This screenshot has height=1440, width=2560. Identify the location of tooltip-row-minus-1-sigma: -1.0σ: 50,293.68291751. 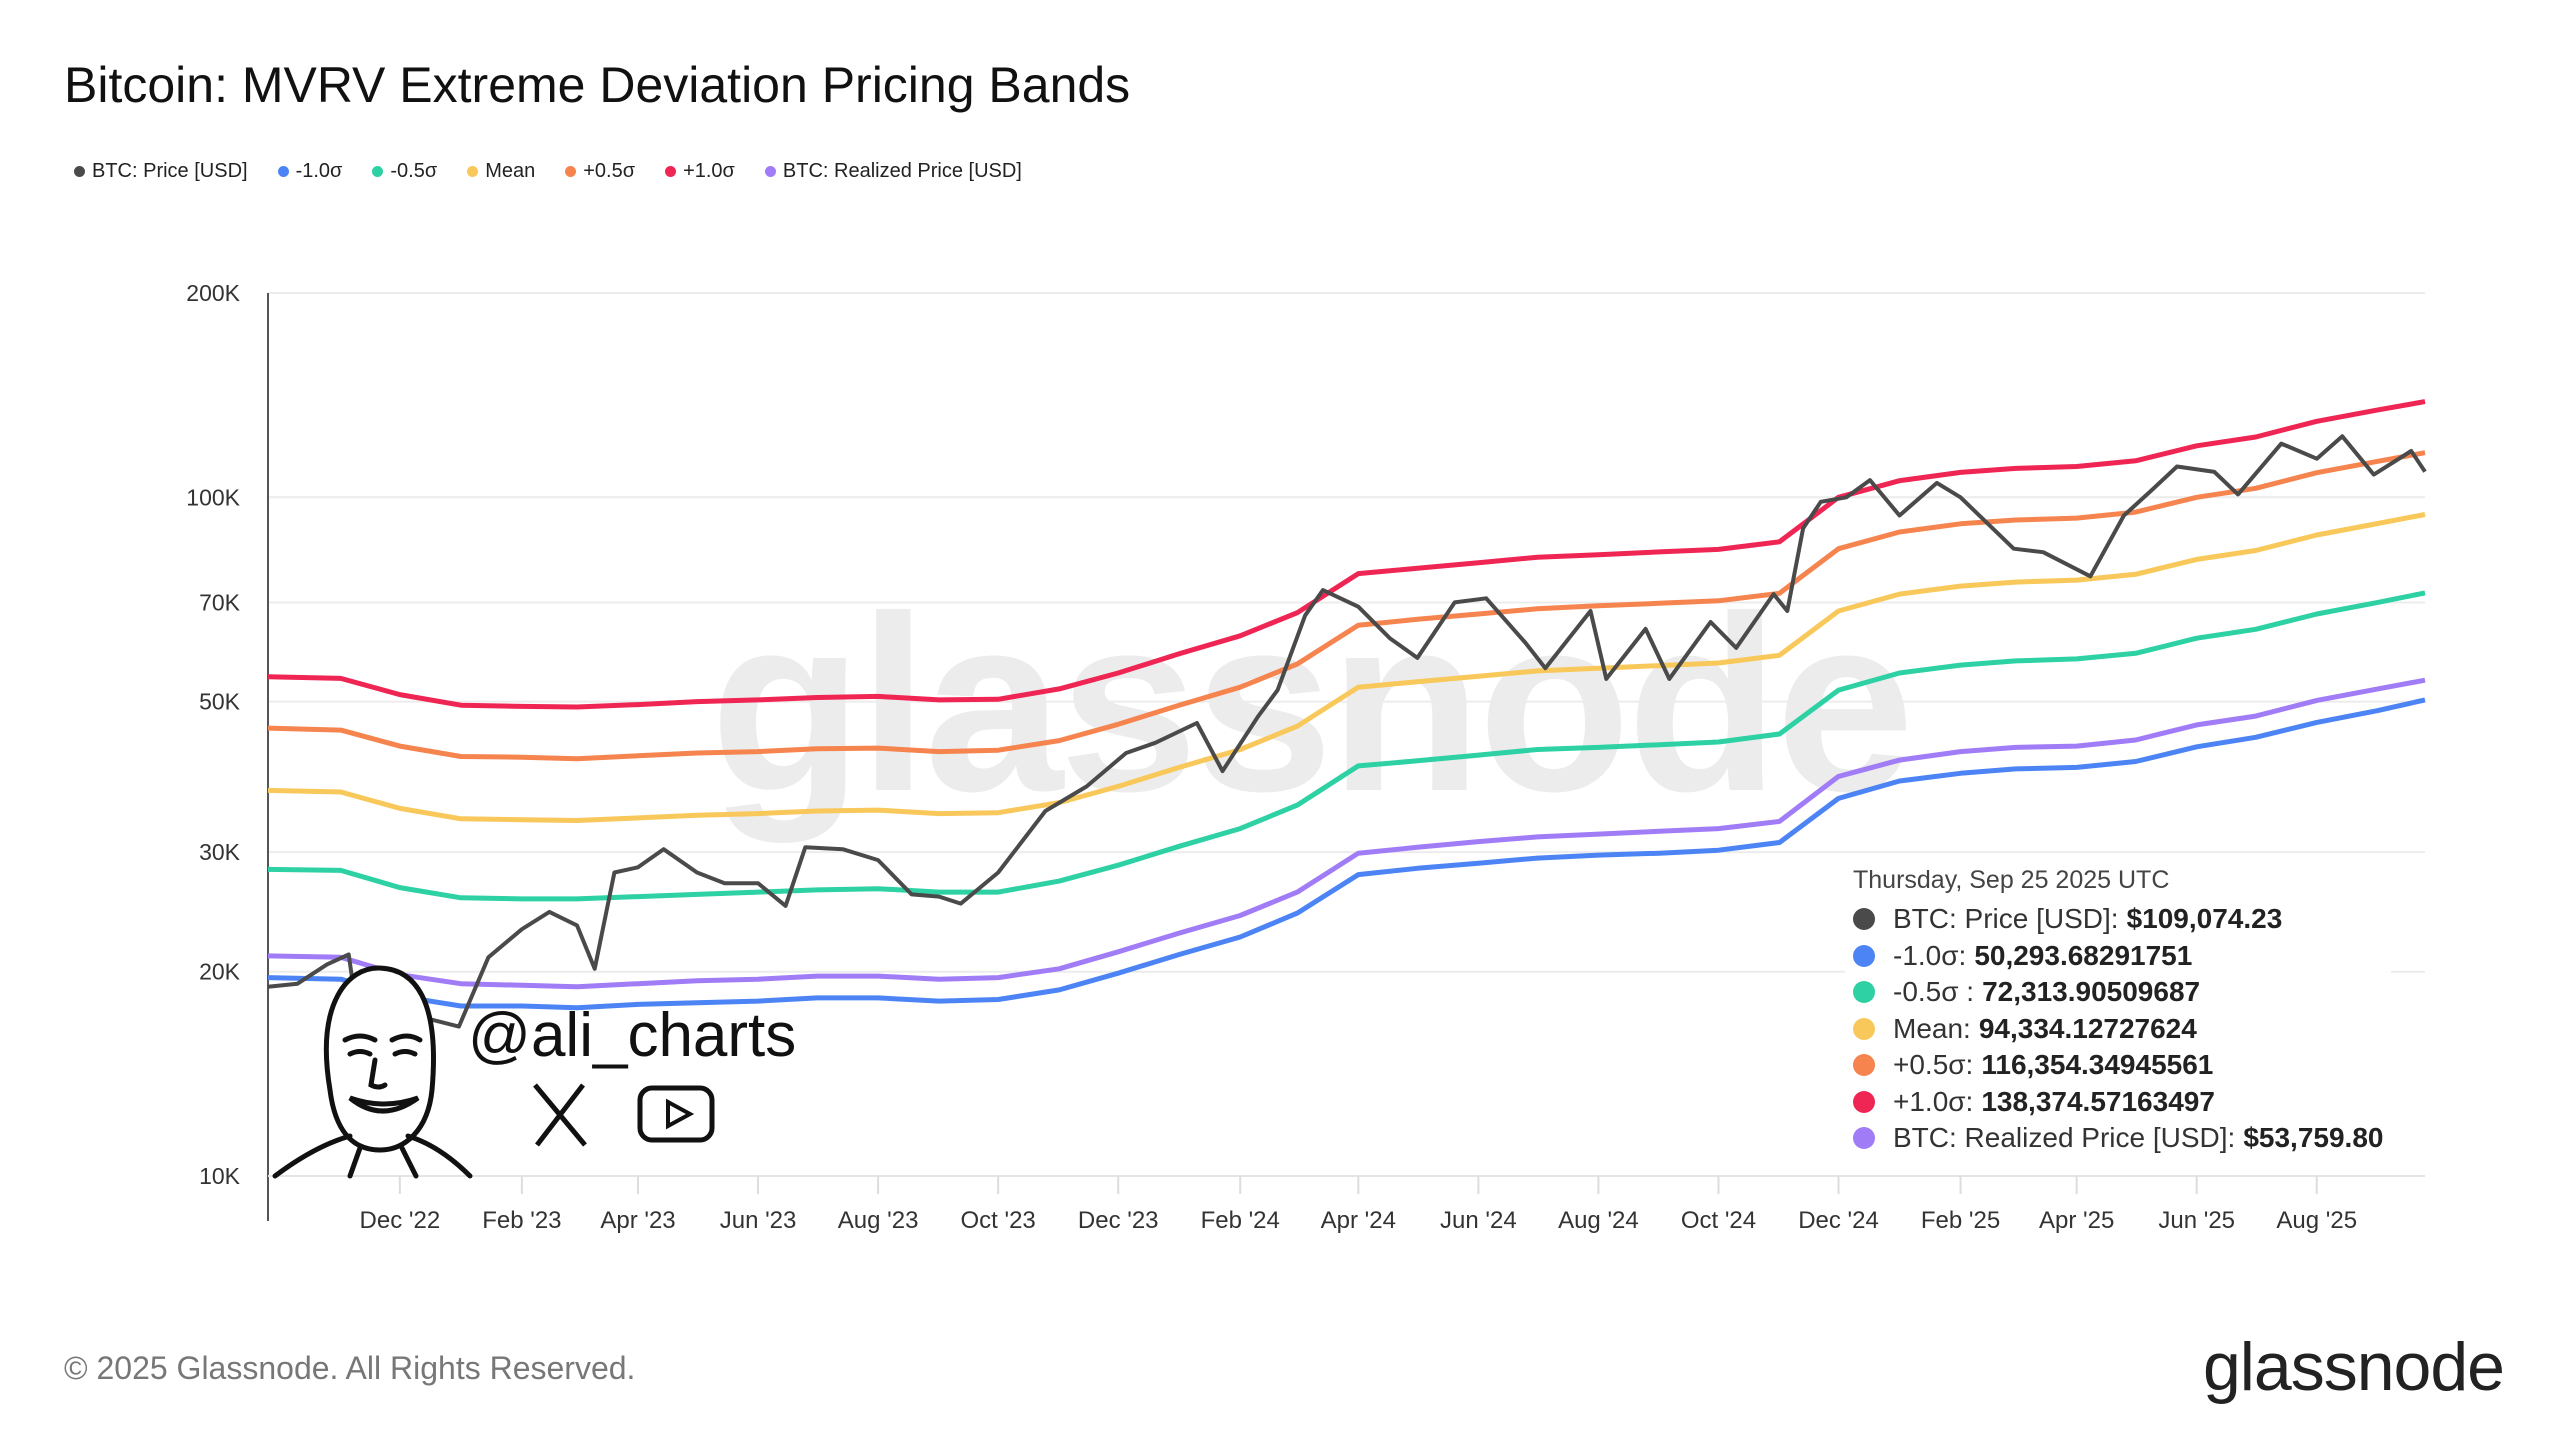
(2118, 956).